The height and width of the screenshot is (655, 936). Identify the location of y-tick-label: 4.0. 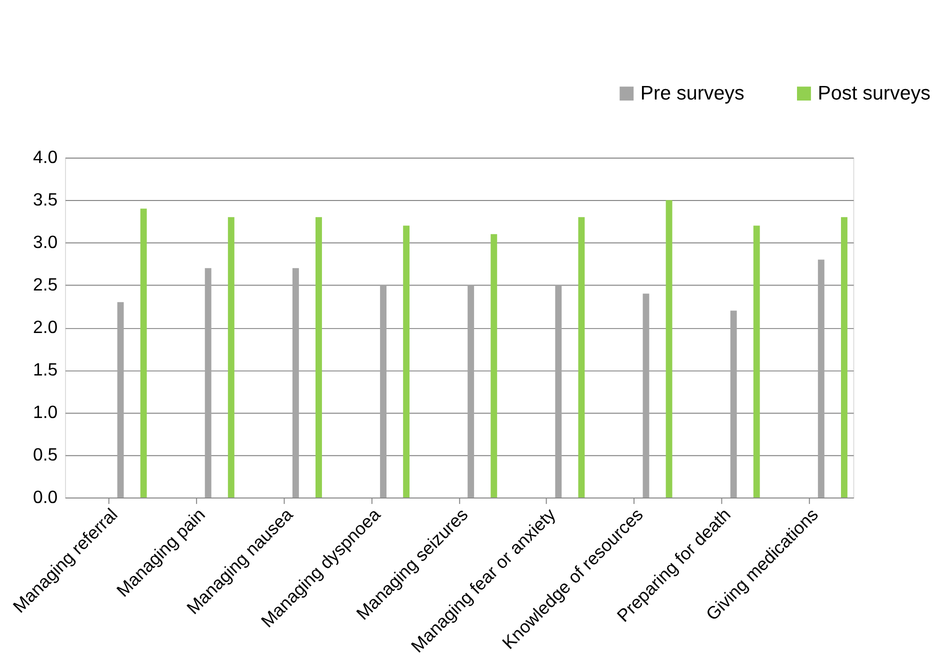
(45, 157).